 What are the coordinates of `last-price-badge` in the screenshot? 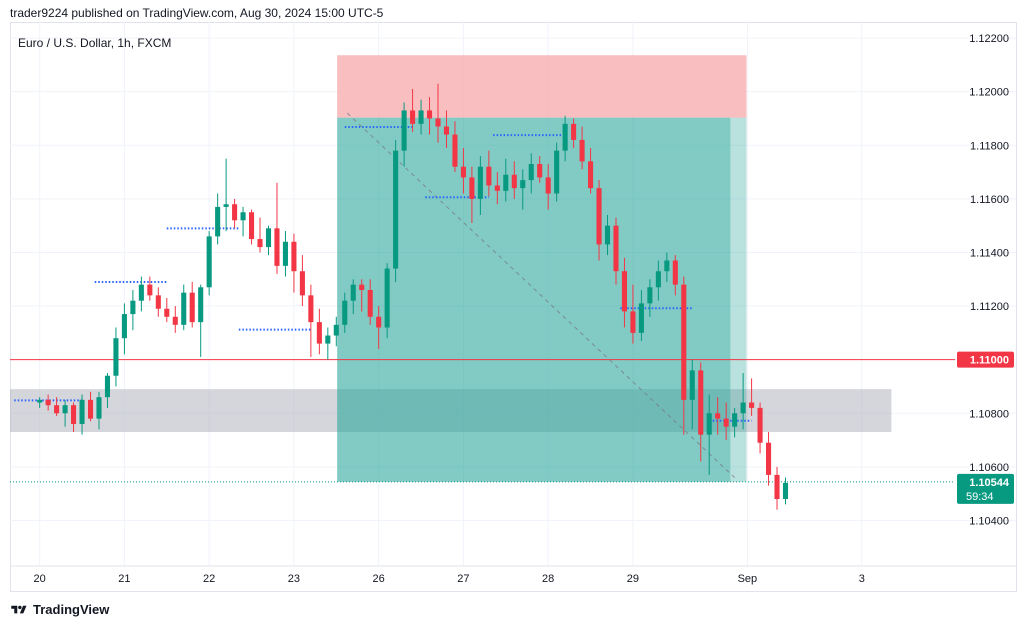 It's located at (985, 488).